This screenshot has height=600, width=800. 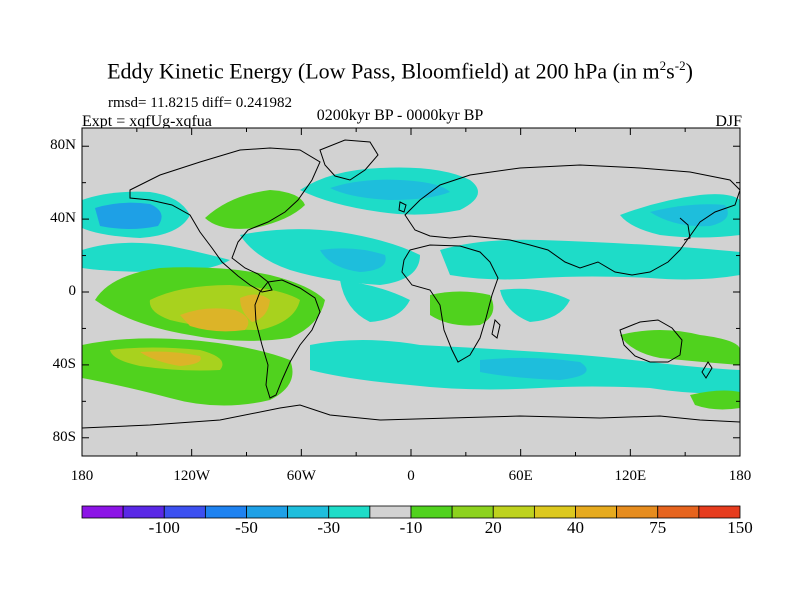 I want to click on period-label: 0200kyr BP - 0000kyr BP, so click(x=400, y=115).